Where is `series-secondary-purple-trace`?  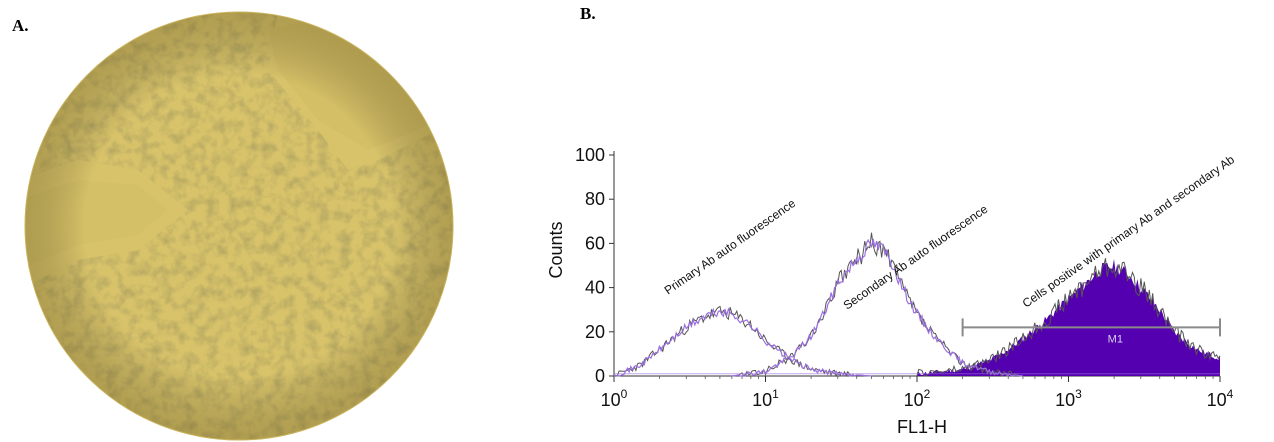 series-secondary-purple-trace is located at coordinates (877, 308).